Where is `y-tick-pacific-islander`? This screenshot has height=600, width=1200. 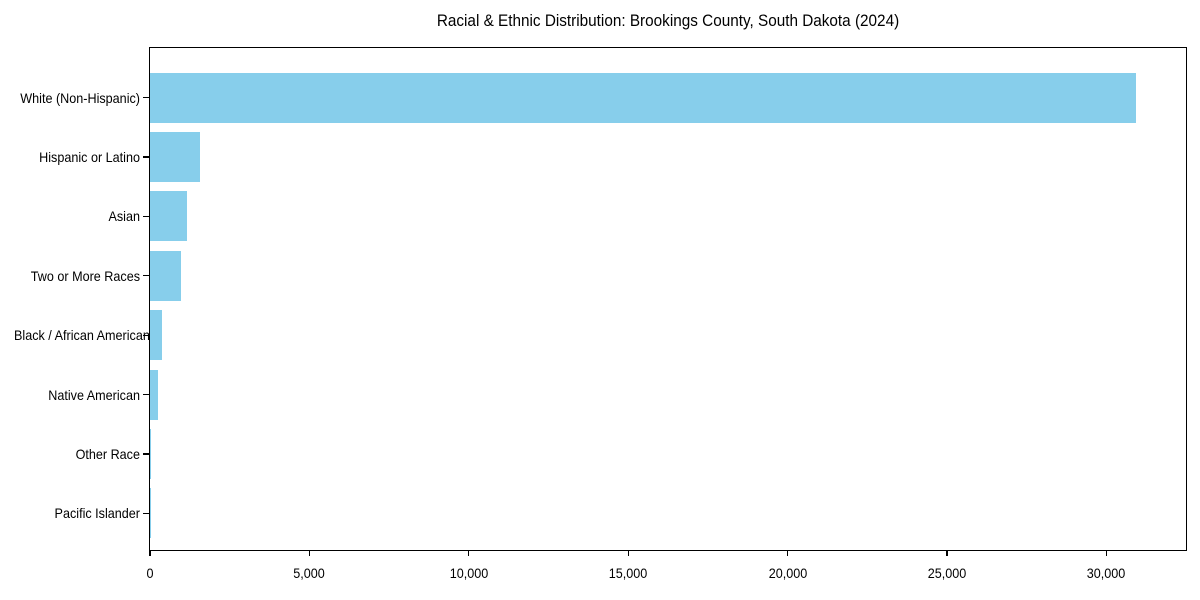
y-tick-pacific-islander is located at coordinates (146, 513).